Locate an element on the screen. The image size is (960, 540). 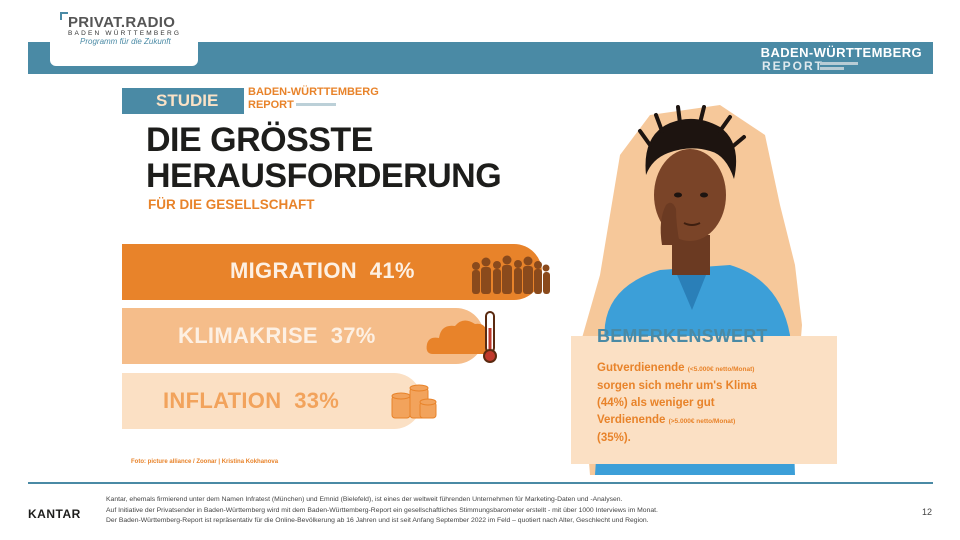
study-tag-line-2: REPORT is located at coordinates (271, 105).